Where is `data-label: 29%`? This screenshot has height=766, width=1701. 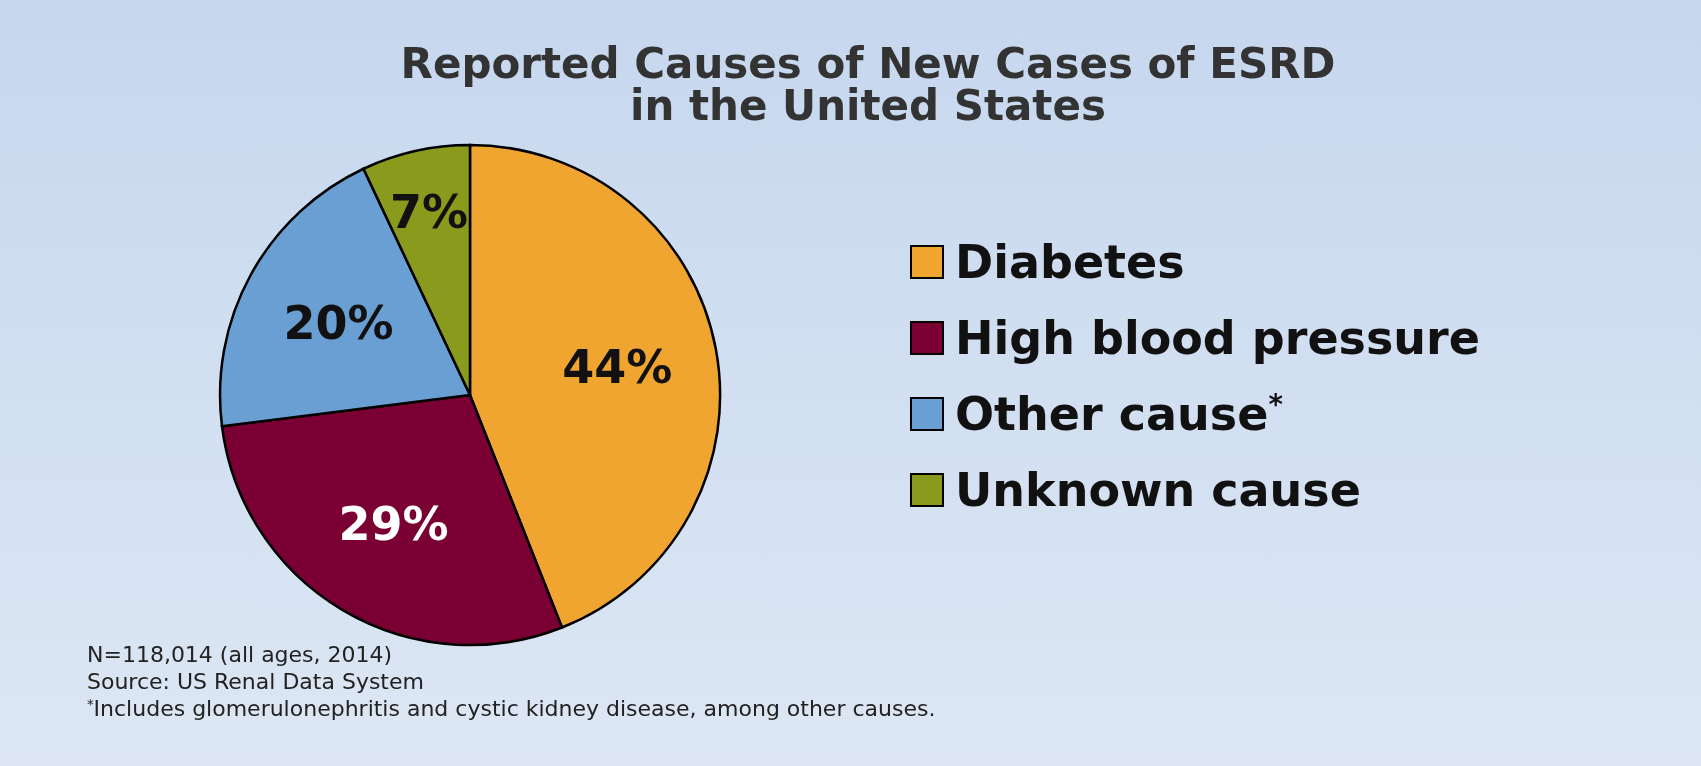
data-label: 29% is located at coordinates (393, 524).